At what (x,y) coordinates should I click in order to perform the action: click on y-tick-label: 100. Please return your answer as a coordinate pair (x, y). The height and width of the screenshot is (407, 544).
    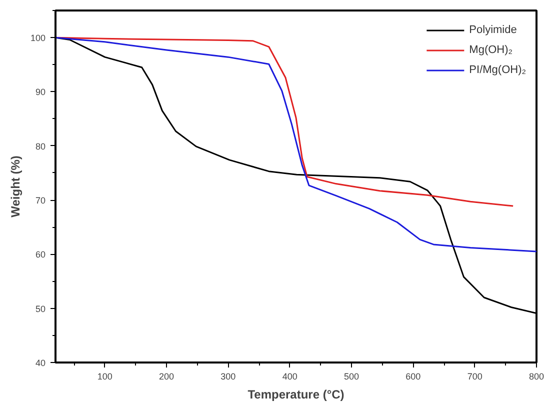
    Looking at the image, I should click on (38, 38).